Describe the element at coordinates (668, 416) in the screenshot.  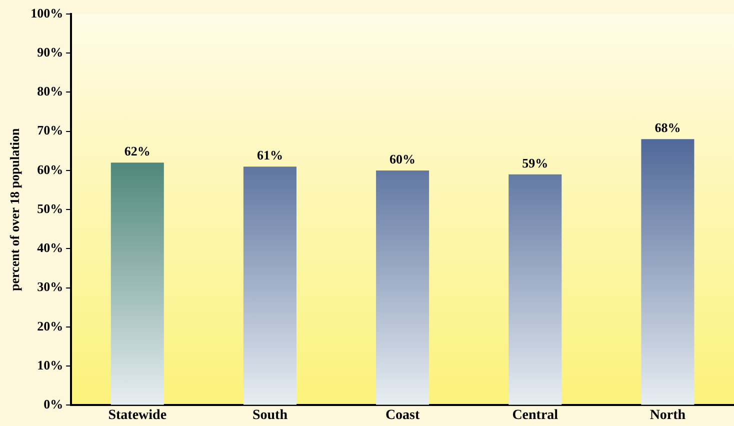
I see `x-tick-label: North` at that location.